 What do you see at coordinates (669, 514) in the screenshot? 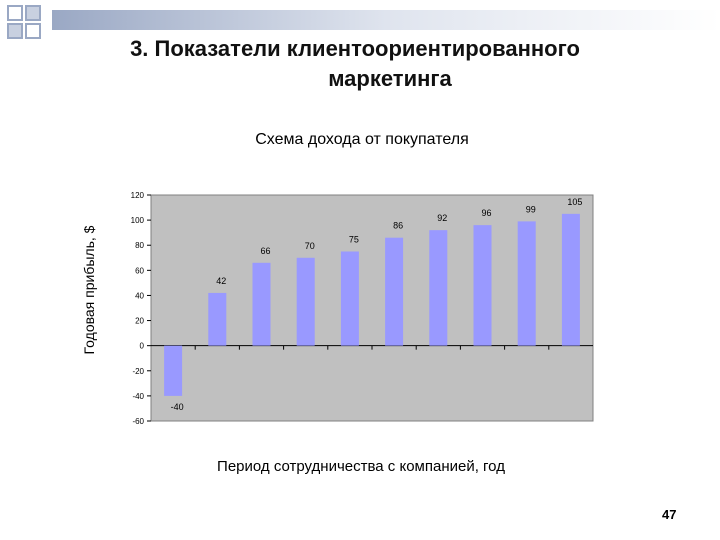
I see `page-number: 47` at bounding box center [669, 514].